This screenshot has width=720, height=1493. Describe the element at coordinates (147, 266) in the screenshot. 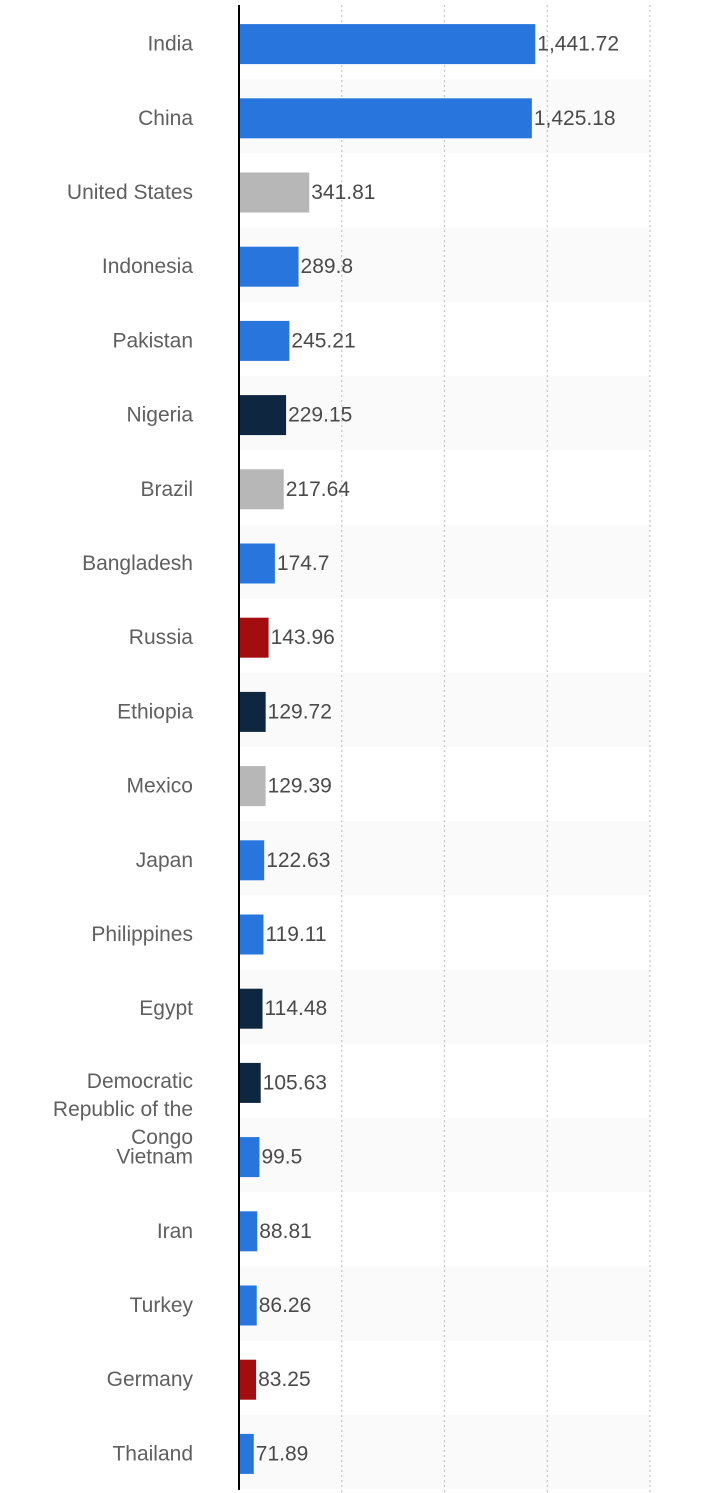

I see `category-label: Indonesia` at that location.